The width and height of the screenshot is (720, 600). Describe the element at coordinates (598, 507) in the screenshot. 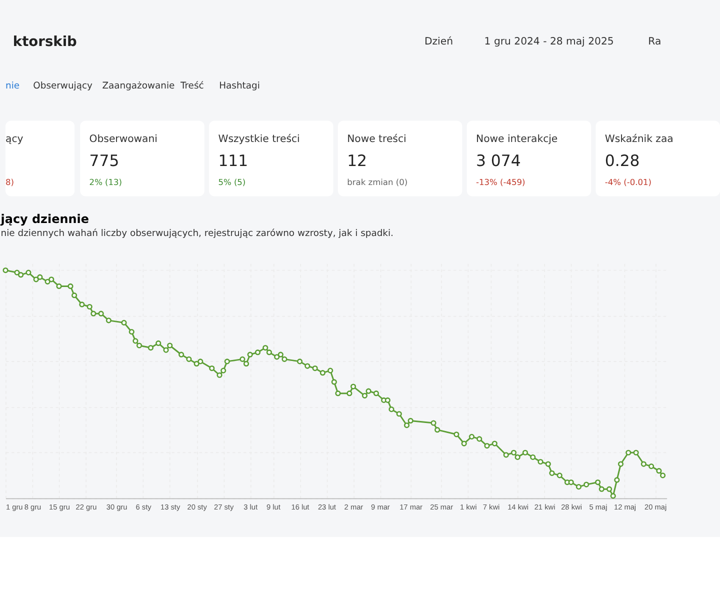

I see `x-tick-label: 5 maj` at that location.